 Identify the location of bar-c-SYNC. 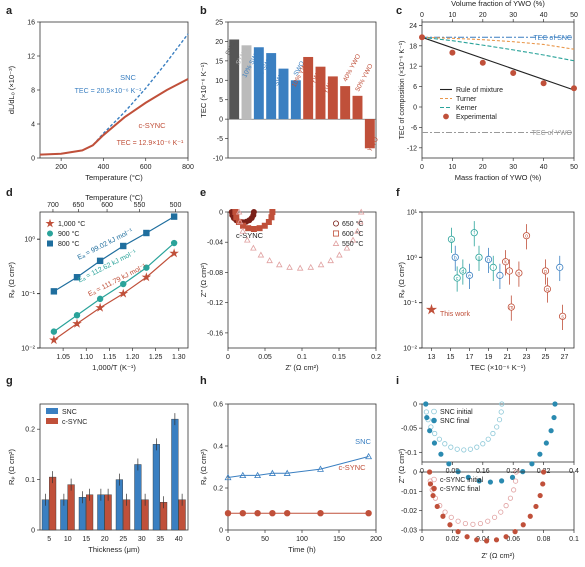
(53, 503).